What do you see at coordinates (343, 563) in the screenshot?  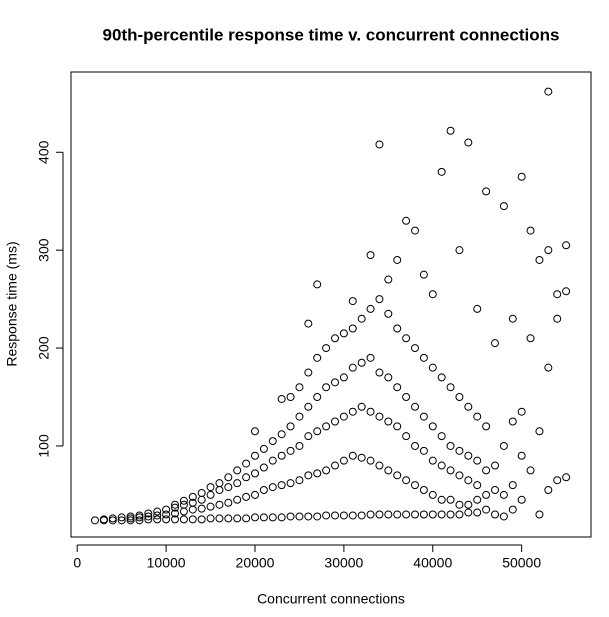 I see `x-tick-label: 30000` at bounding box center [343, 563].